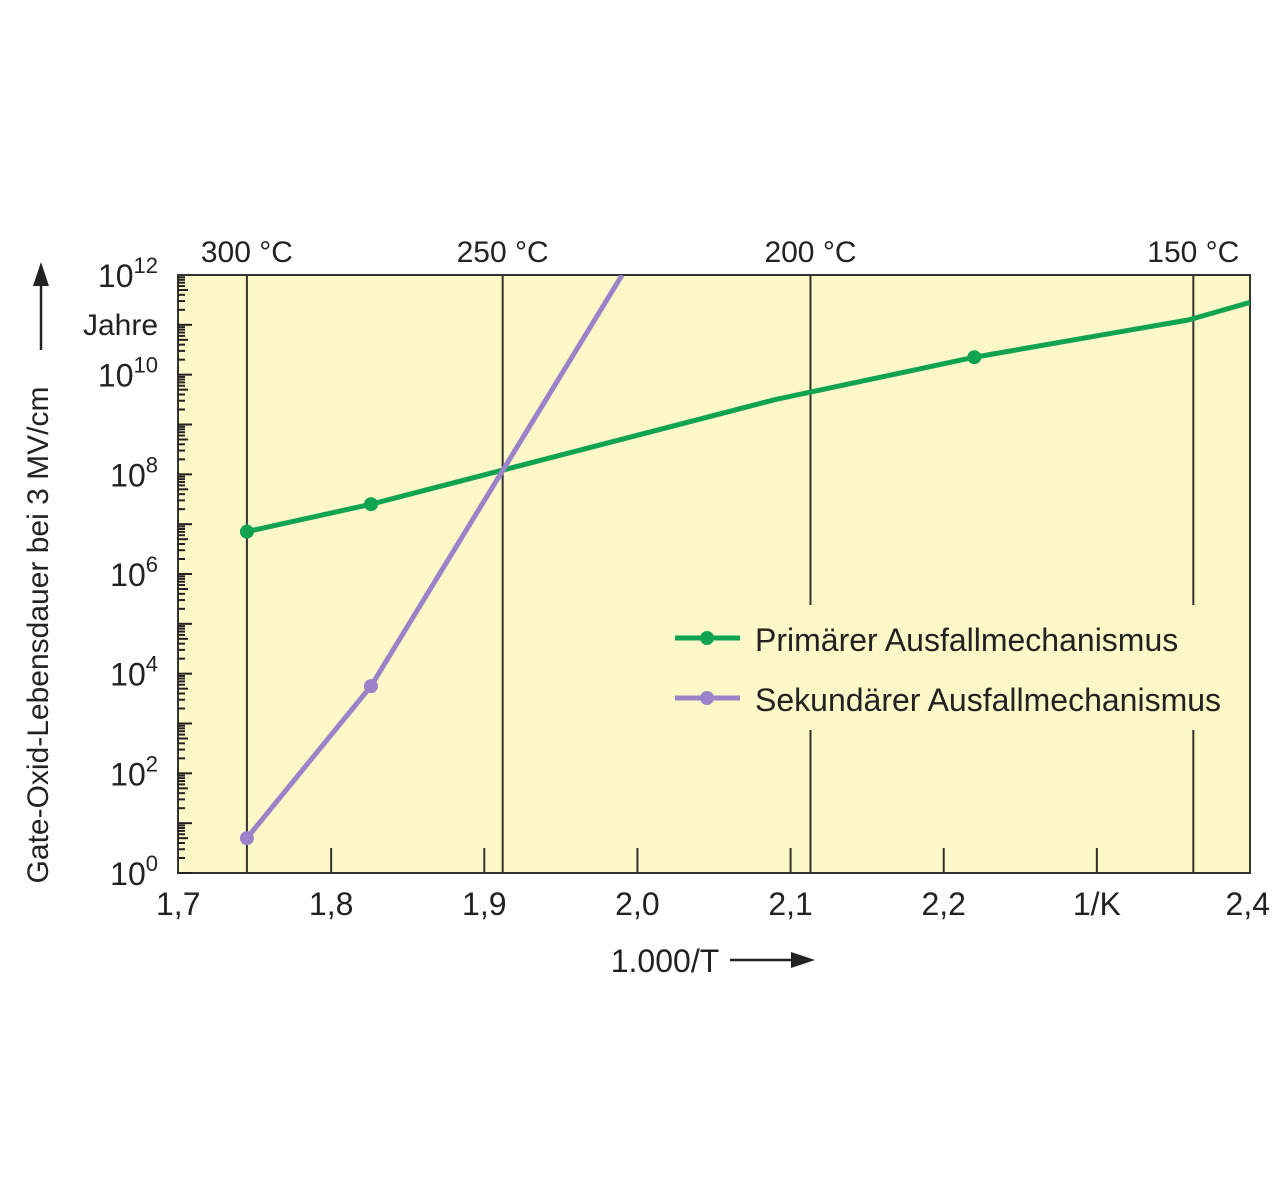 The width and height of the screenshot is (1280, 1190). I want to click on legend-label-primary: Primärer Ausfallmechanismus, so click(966, 640).